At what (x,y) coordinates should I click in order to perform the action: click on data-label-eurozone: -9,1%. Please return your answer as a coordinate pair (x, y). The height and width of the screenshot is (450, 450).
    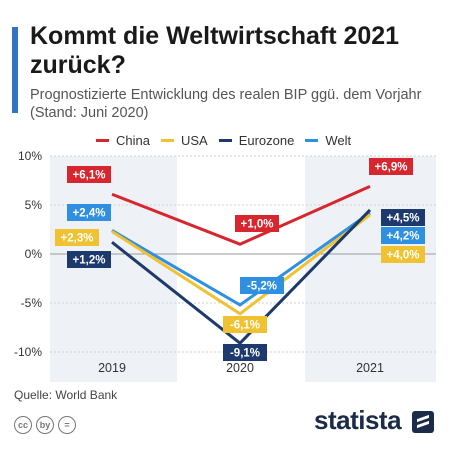
    Looking at the image, I should click on (245, 354).